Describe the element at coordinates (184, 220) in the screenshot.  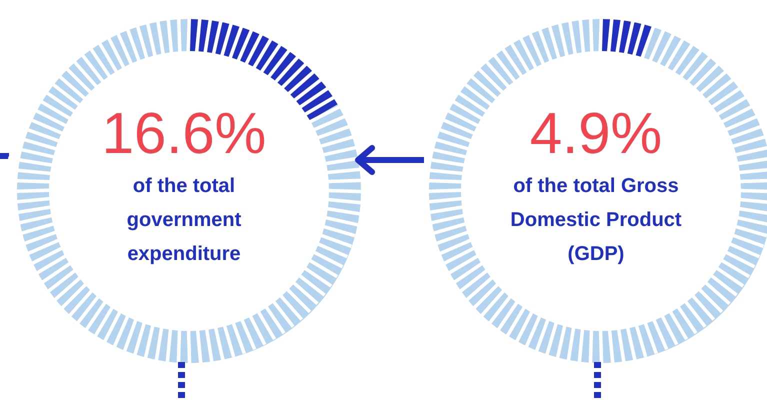
I see `text: of the total government expenditure` at that location.